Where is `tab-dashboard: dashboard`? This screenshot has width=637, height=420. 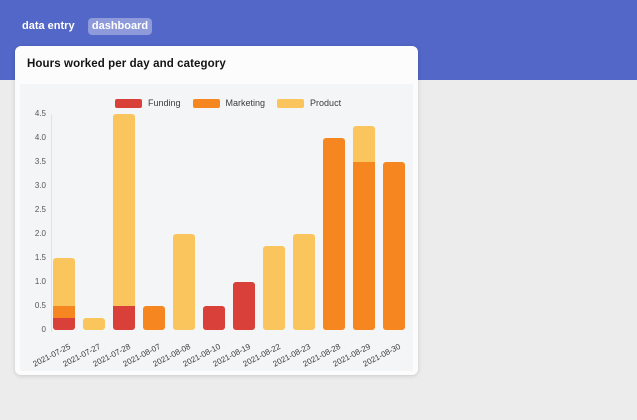
tab-dashboard: dashboard is located at coordinates (120, 26).